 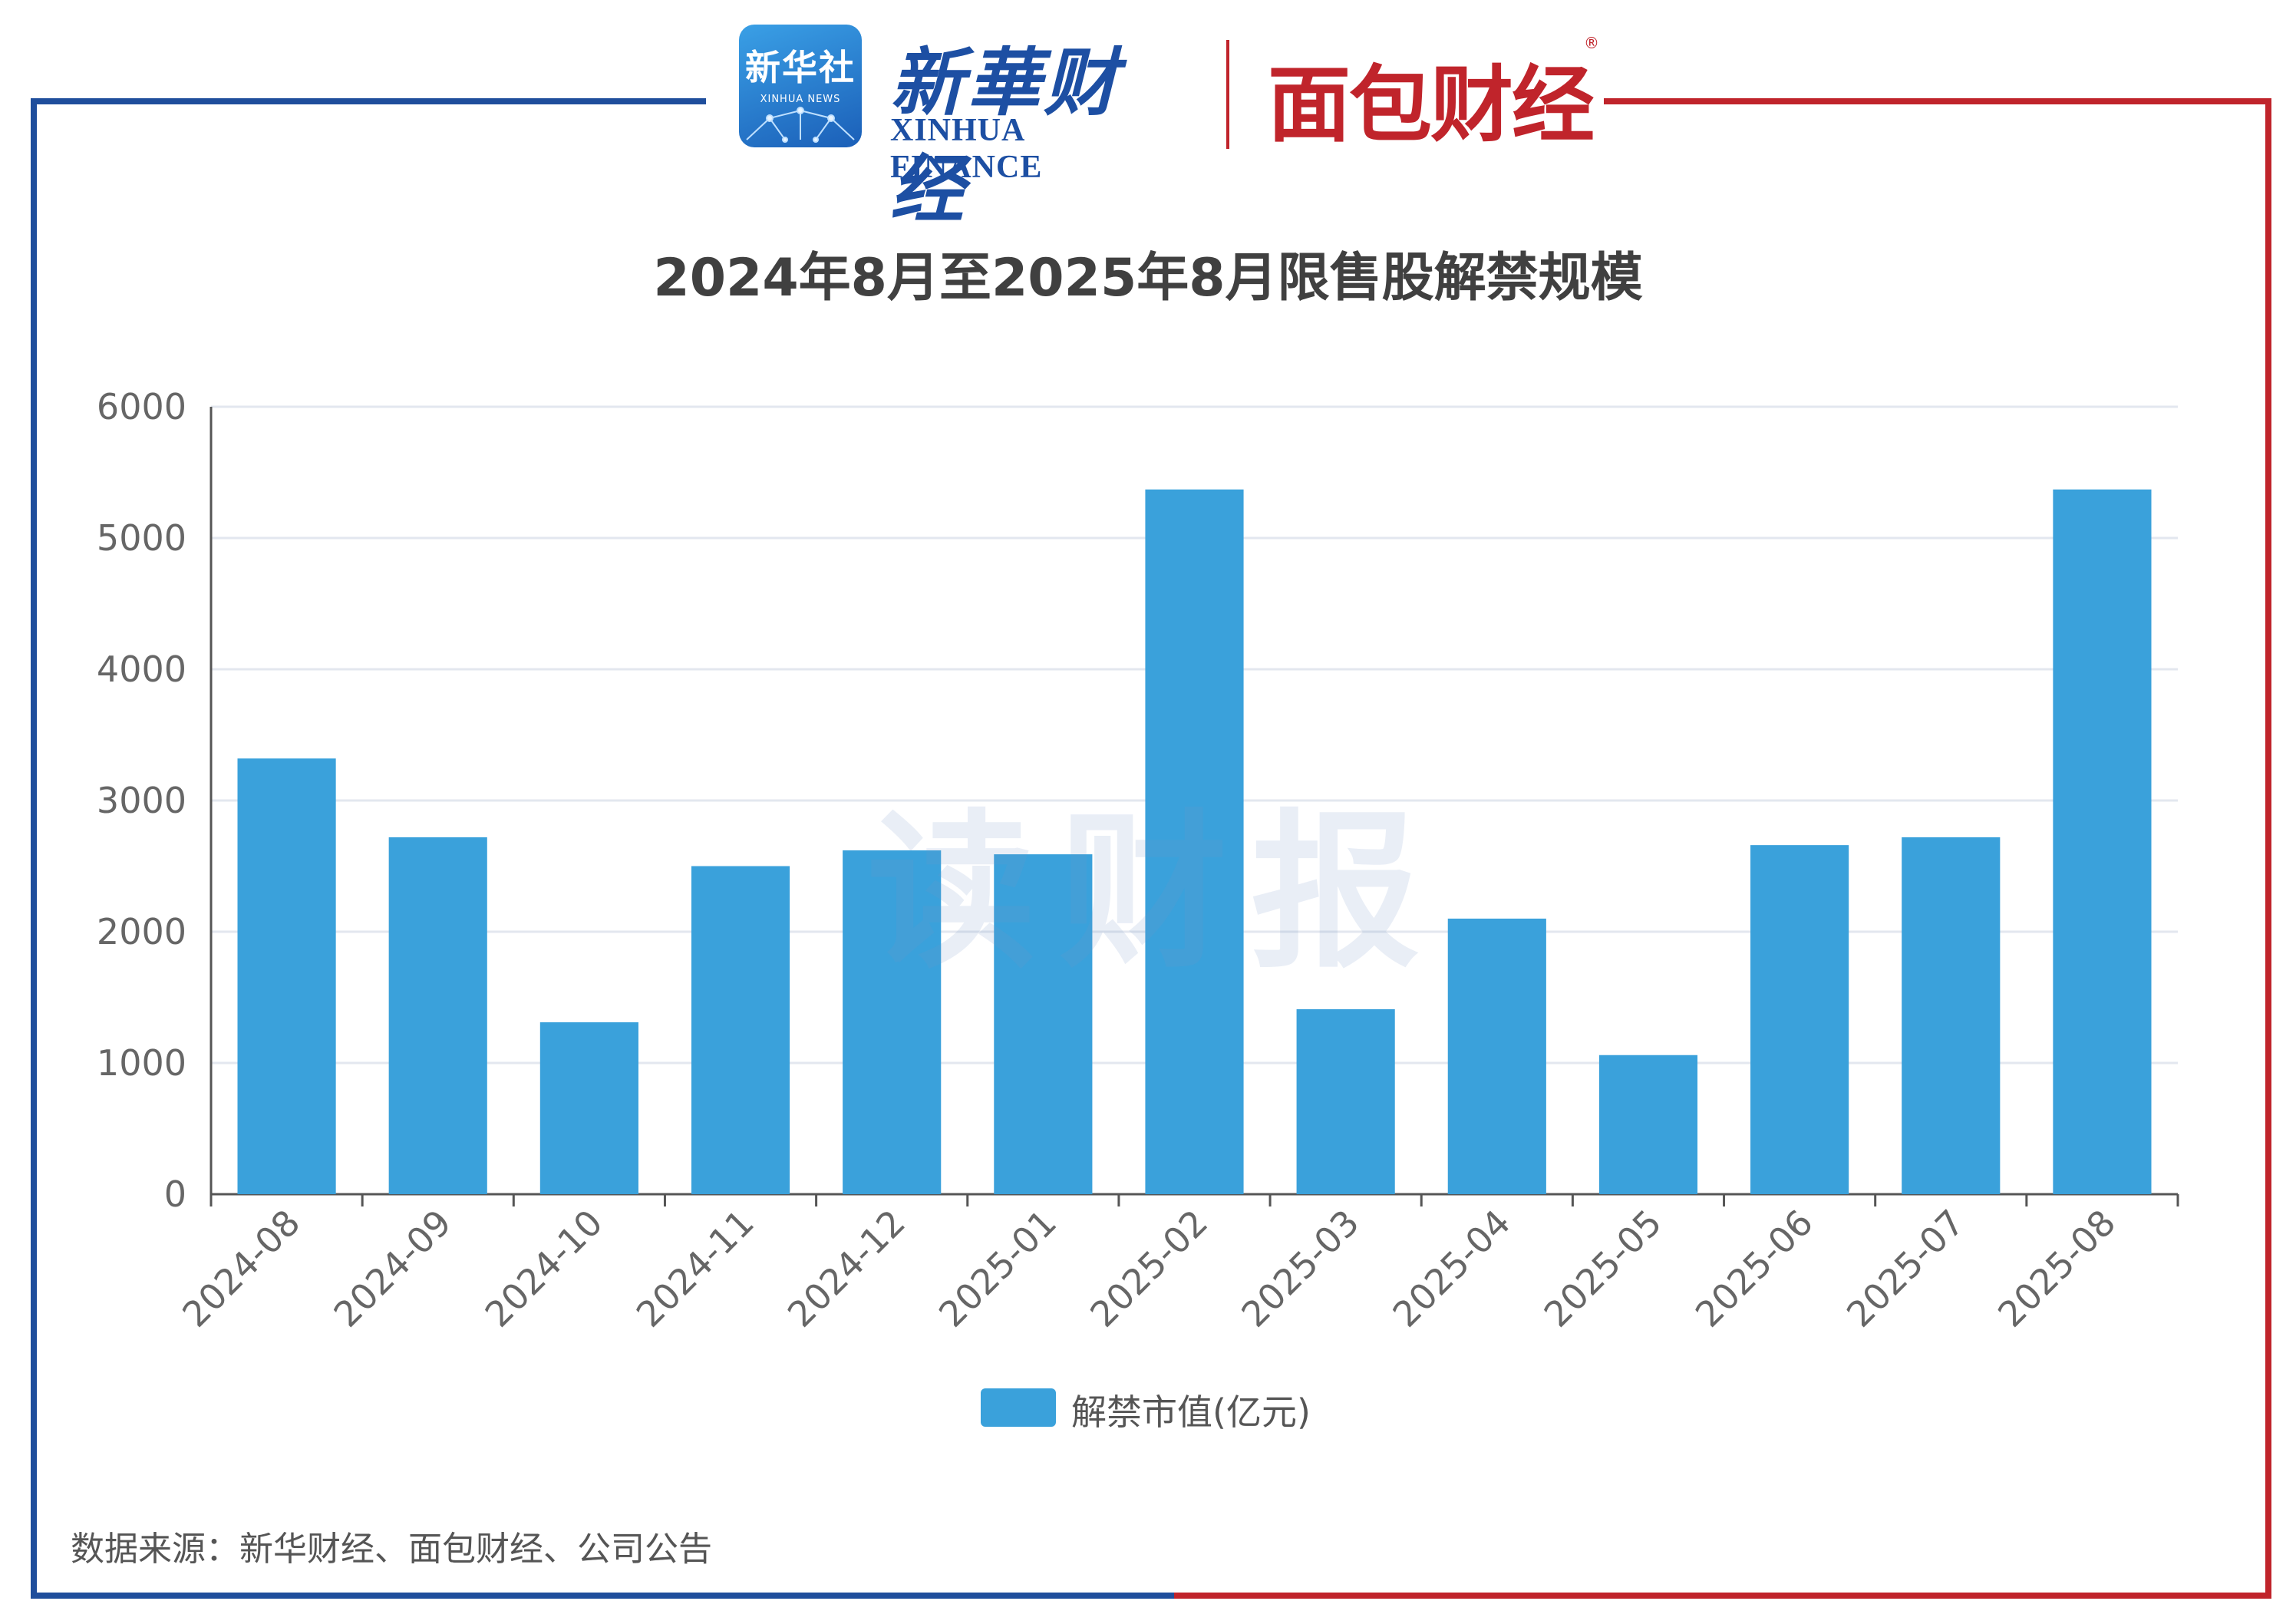 What do you see at coordinates (175, 1194) in the screenshot?
I see `y-tick-label: 0` at bounding box center [175, 1194].